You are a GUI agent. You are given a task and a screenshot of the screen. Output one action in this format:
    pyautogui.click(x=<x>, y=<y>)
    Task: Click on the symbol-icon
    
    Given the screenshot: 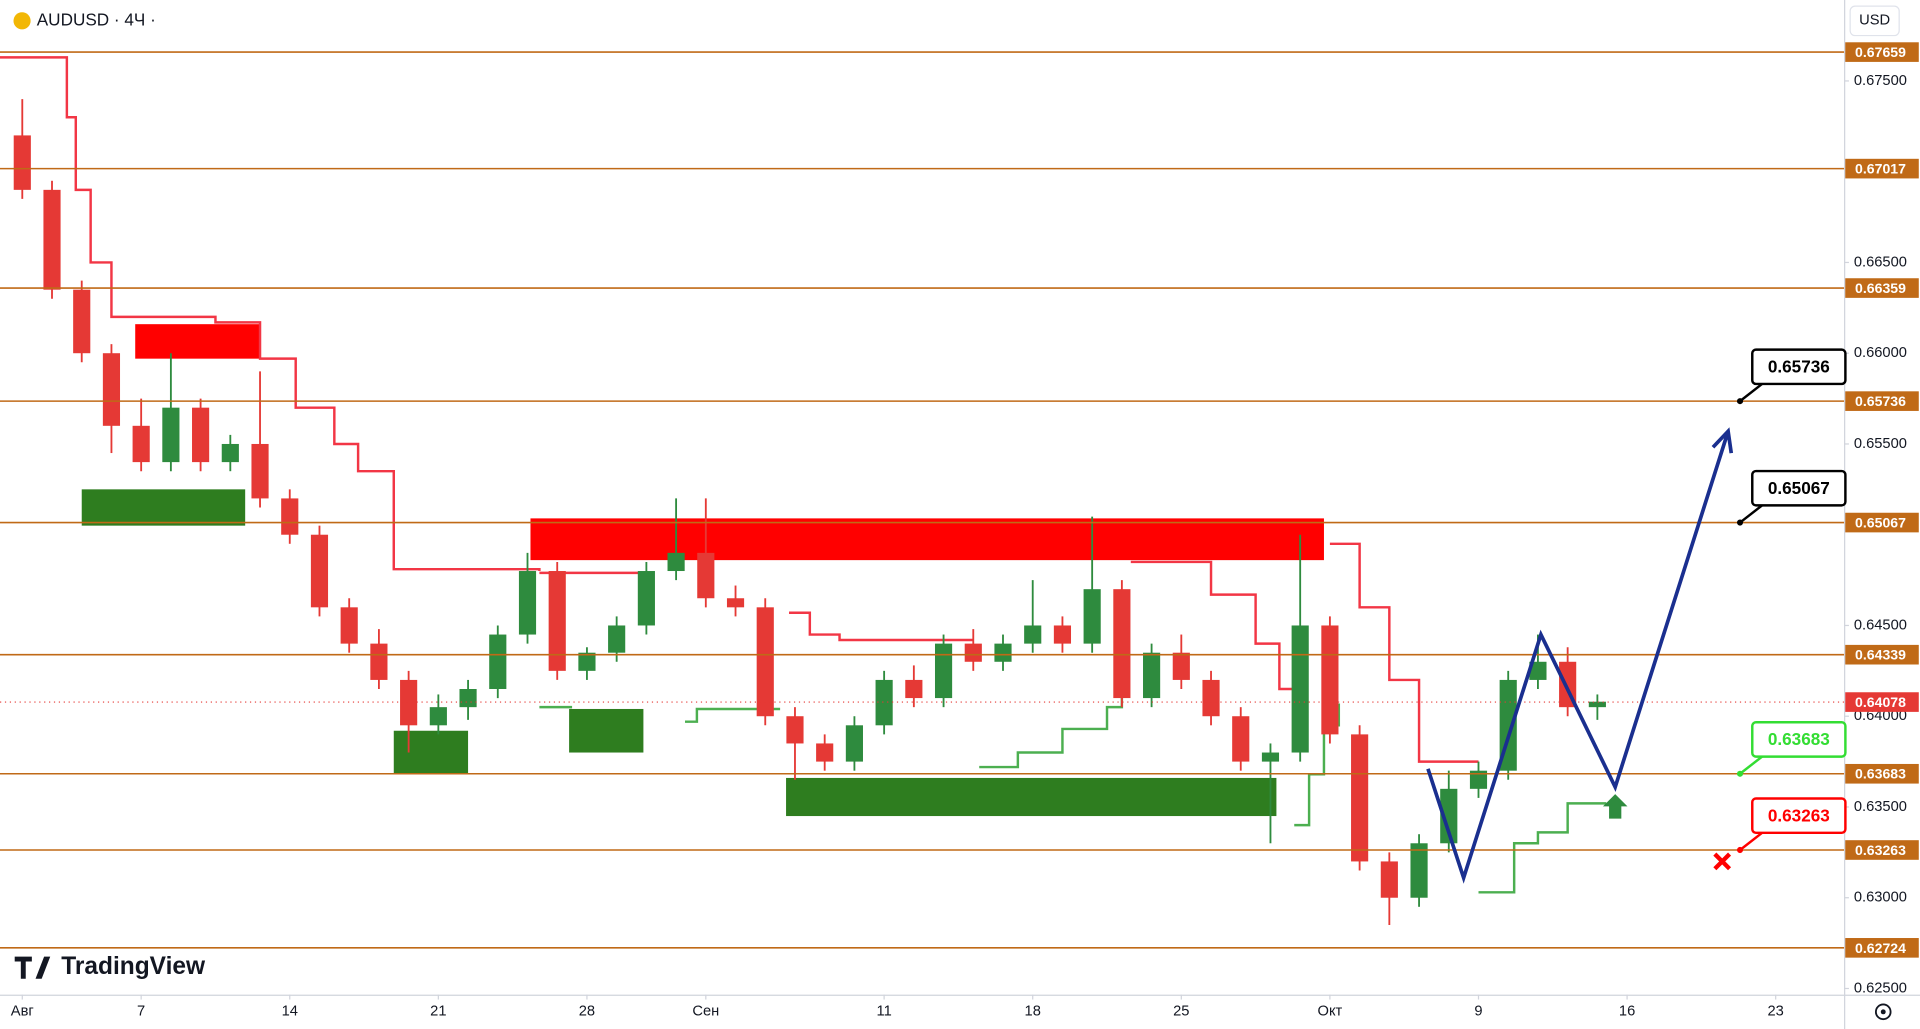 What is the action you would take?
    pyautogui.click(x=22, y=21)
    